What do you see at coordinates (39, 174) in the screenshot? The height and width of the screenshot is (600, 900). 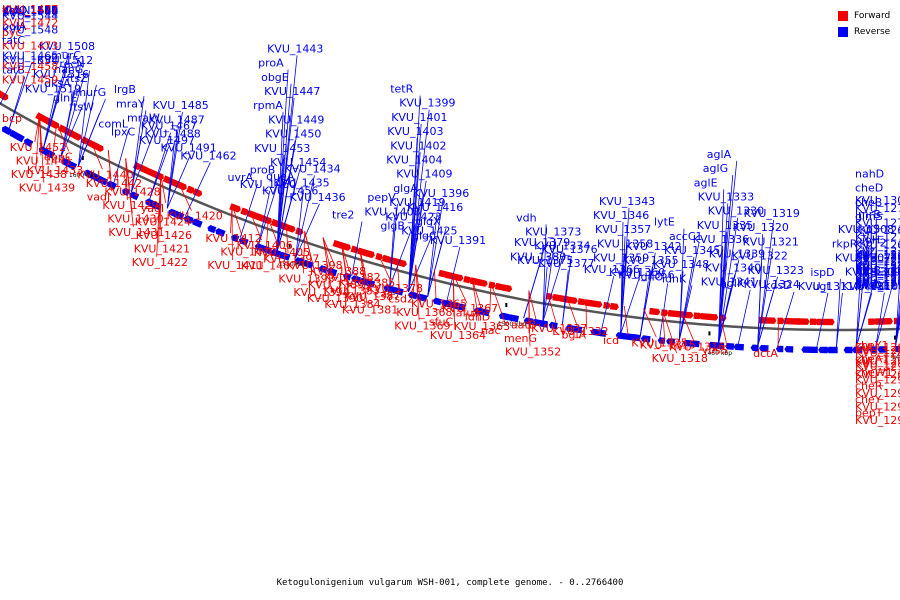 I see `forward-gene-label: KVU_1438` at bounding box center [39, 174].